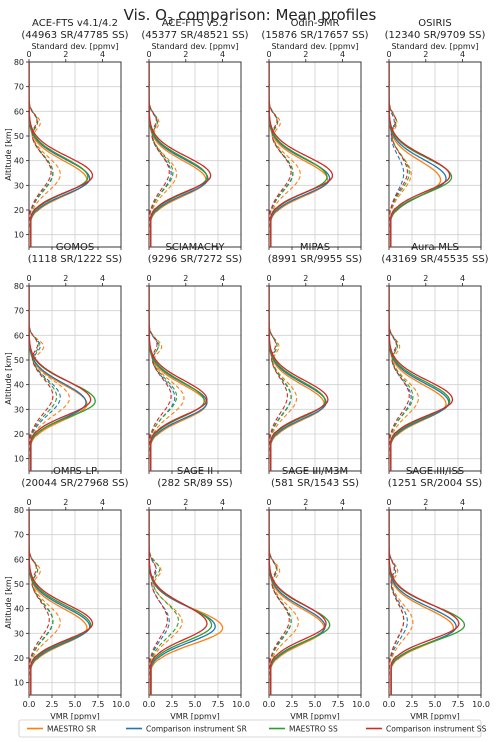 This screenshot has width=500, height=742. What do you see at coordinates (315, 483) in the screenshot?
I see `panel-counts: (581 SR/1543 SS)` at bounding box center [315, 483].